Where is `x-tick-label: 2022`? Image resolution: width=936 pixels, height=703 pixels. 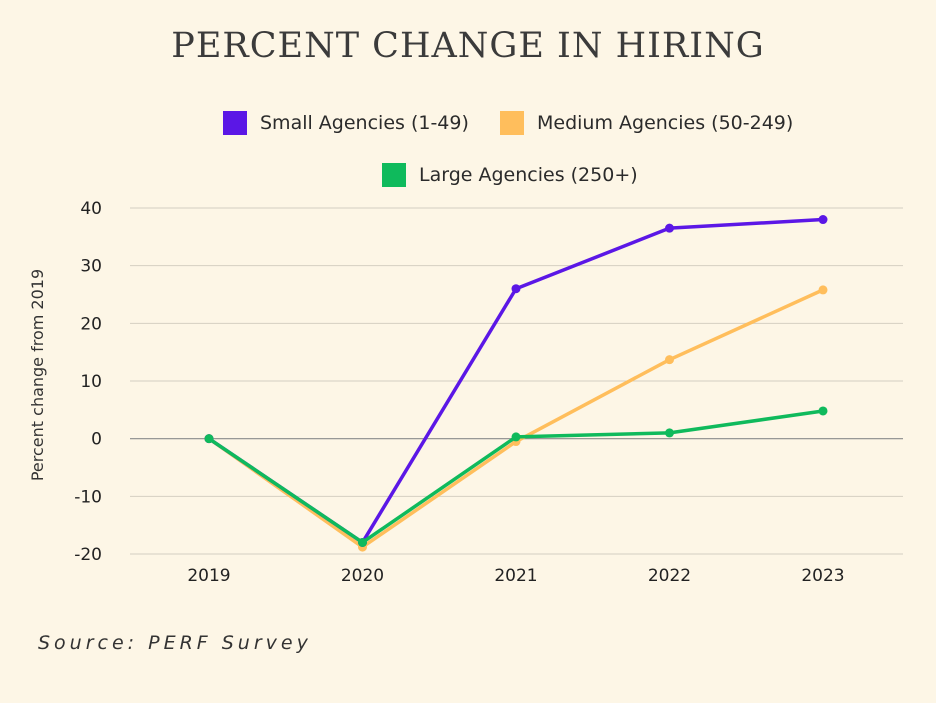 x-tick-label: 2022 is located at coordinates (669, 576).